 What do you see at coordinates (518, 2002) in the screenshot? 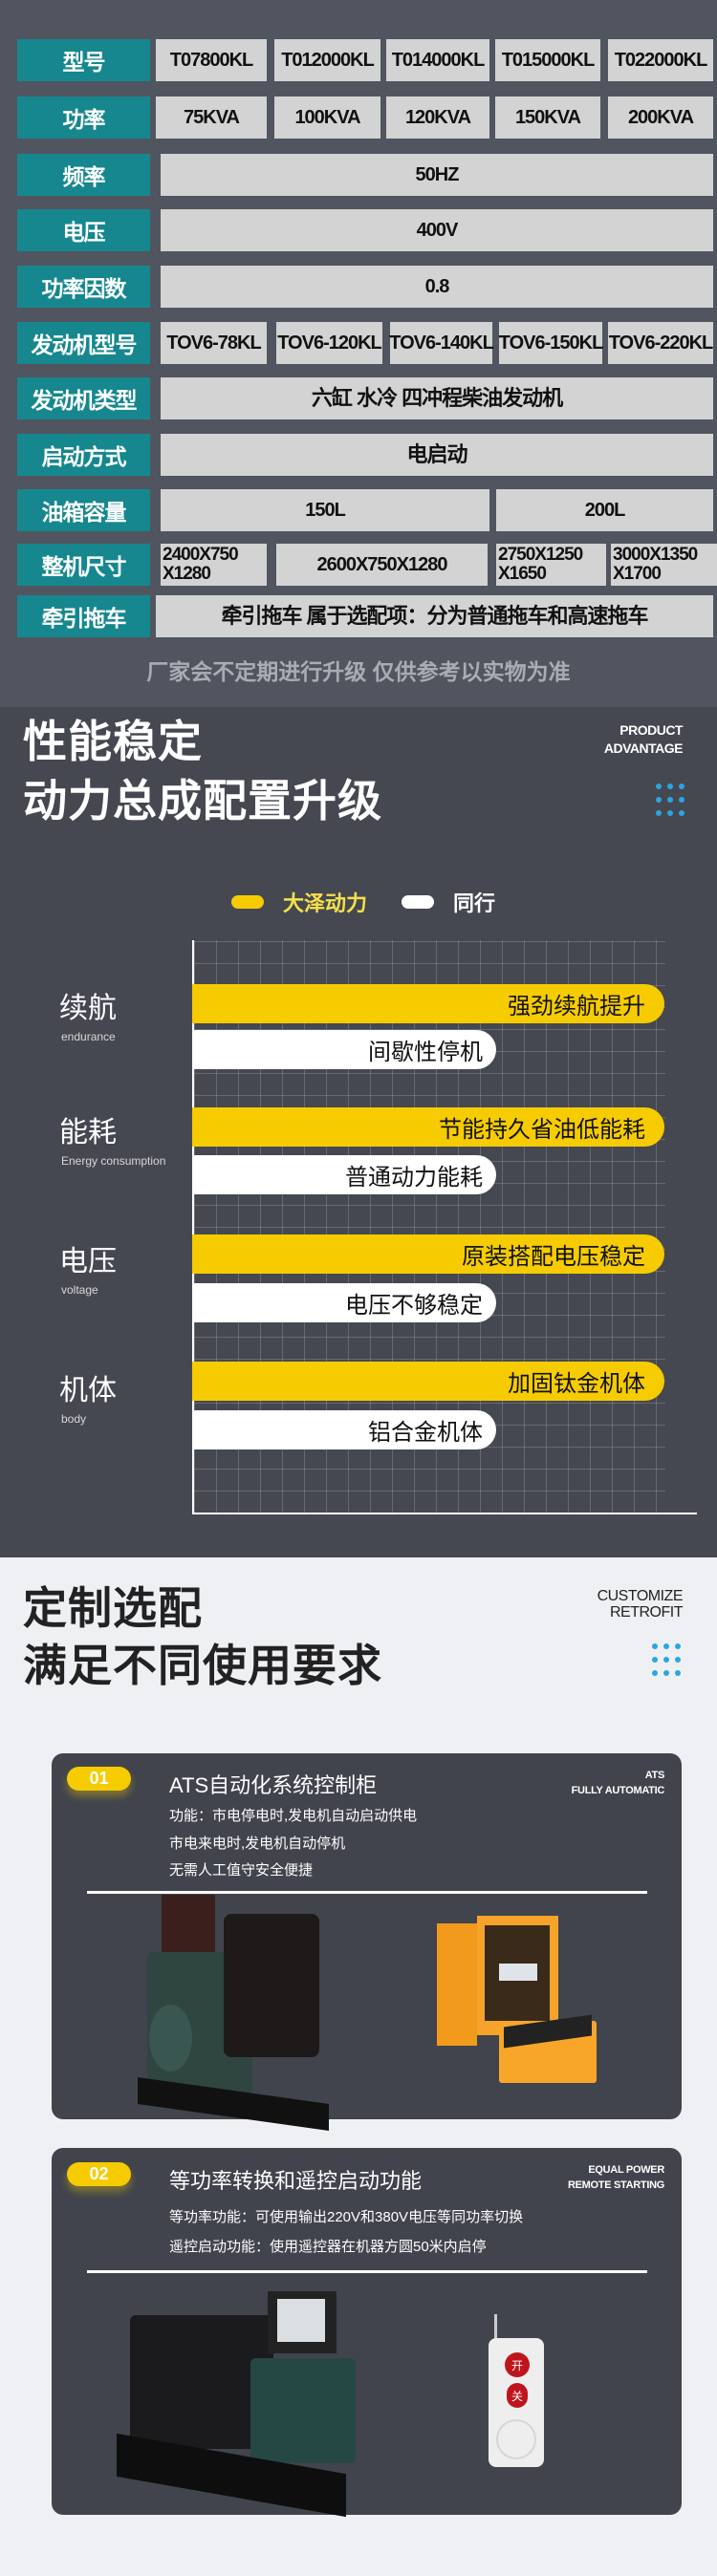
I see `ats-cabinet-image` at bounding box center [518, 2002].